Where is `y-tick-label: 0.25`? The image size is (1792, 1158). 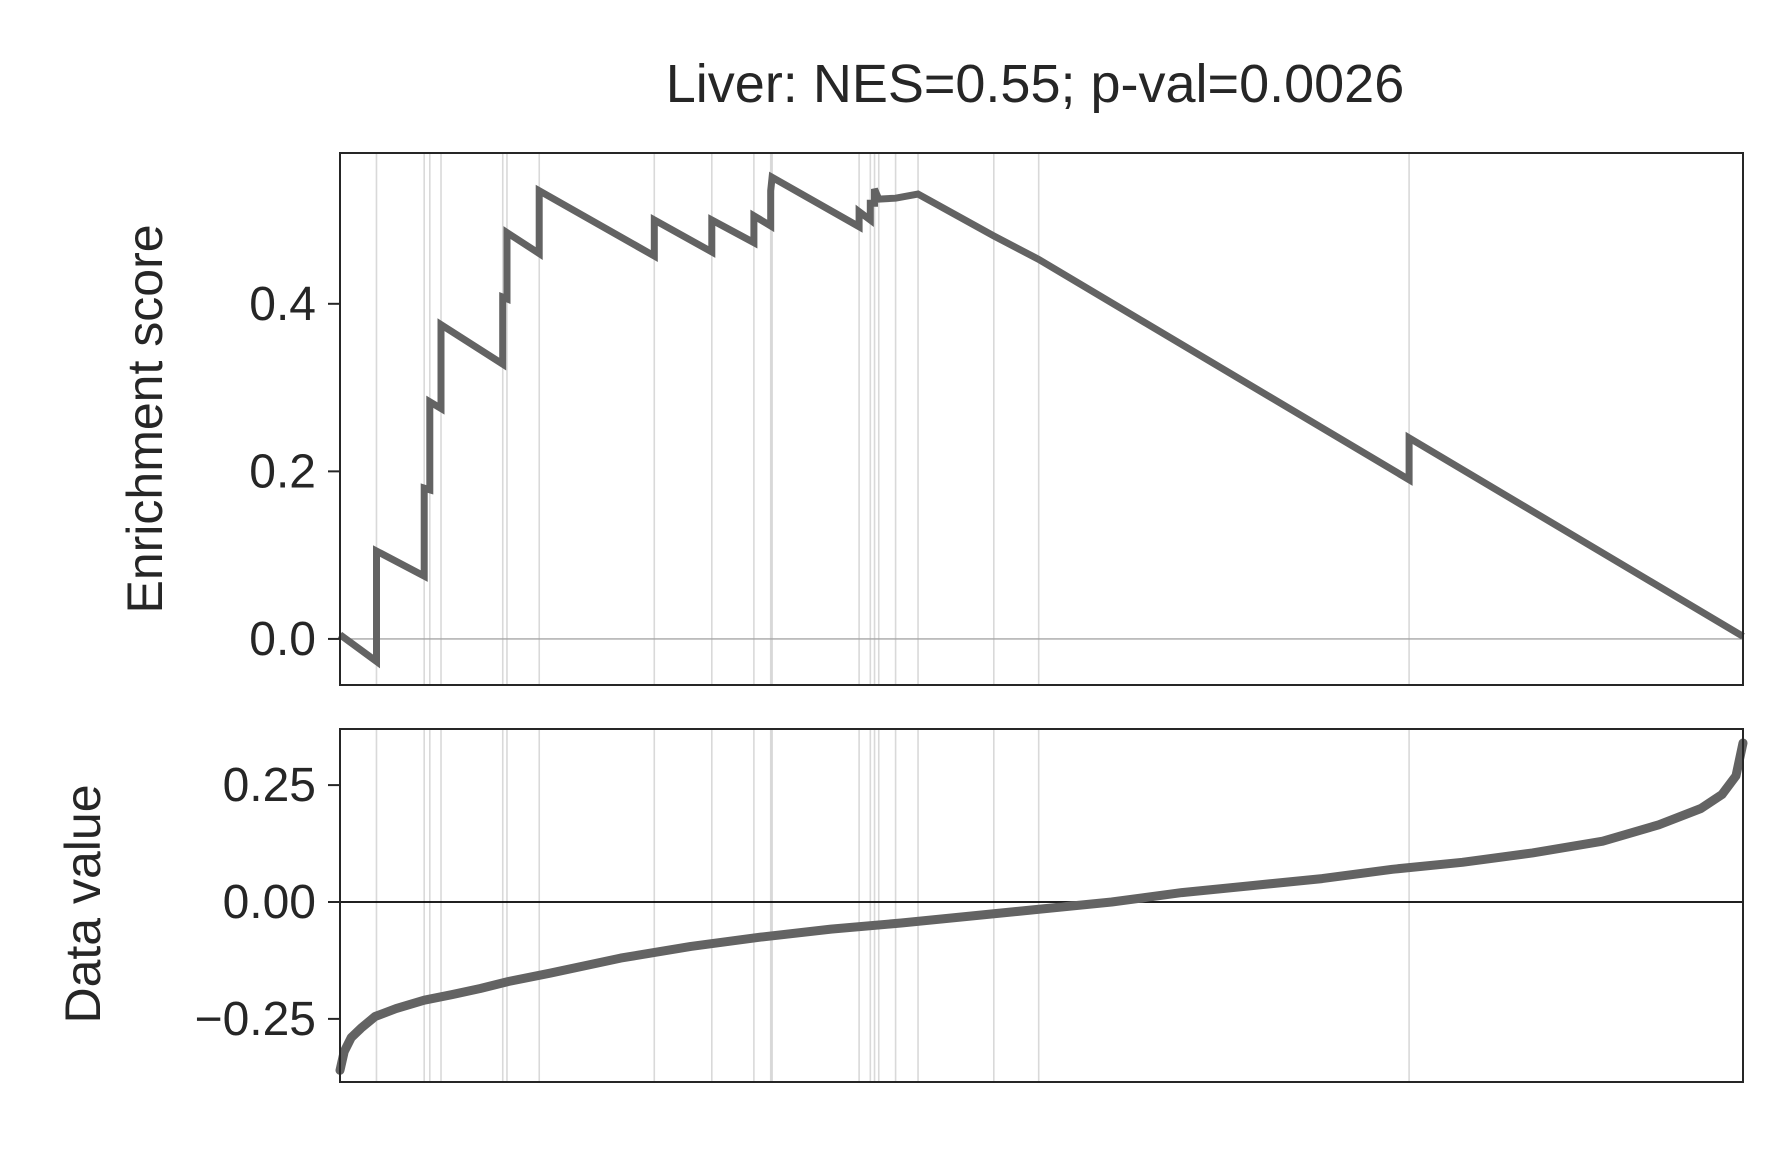
y-tick-label: 0.25 is located at coordinates (269, 785).